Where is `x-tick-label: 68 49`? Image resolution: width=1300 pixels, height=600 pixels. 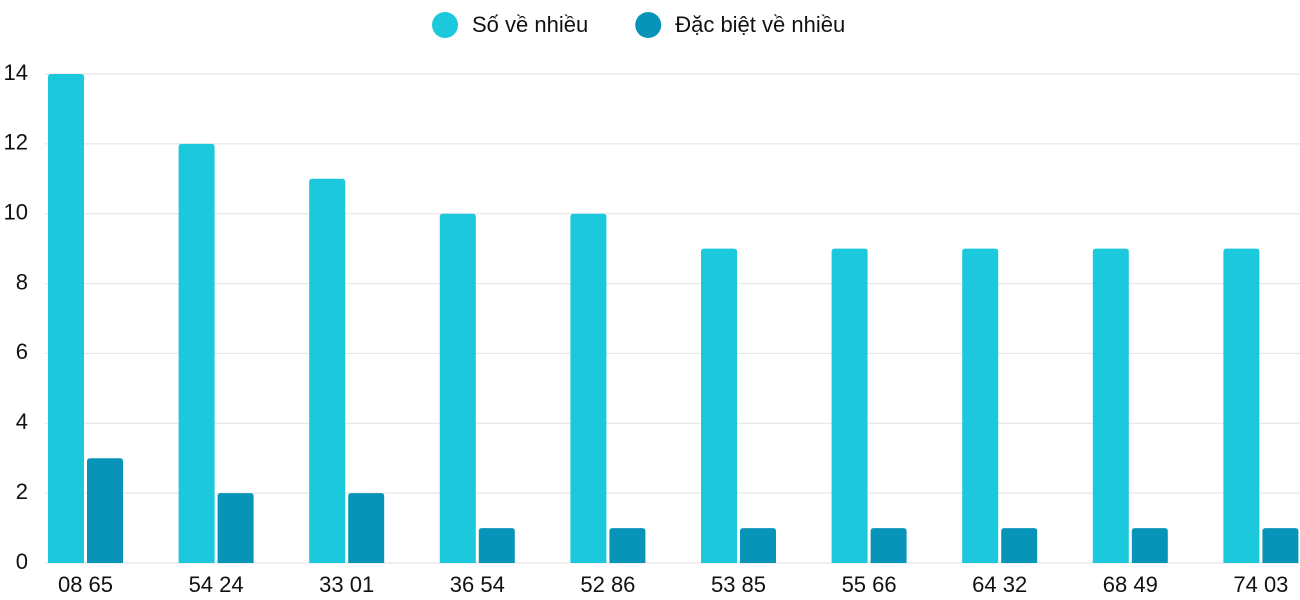 x-tick-label: 68 49 is located at coordinates (1130, 584).